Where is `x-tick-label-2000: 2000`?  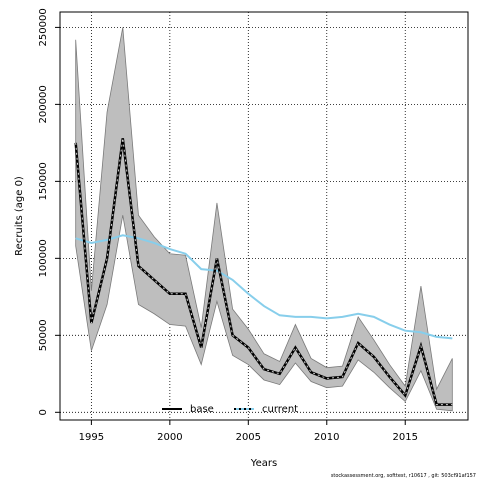 x-tick-label-2000: 2000 is located at coordinates (169, 437).